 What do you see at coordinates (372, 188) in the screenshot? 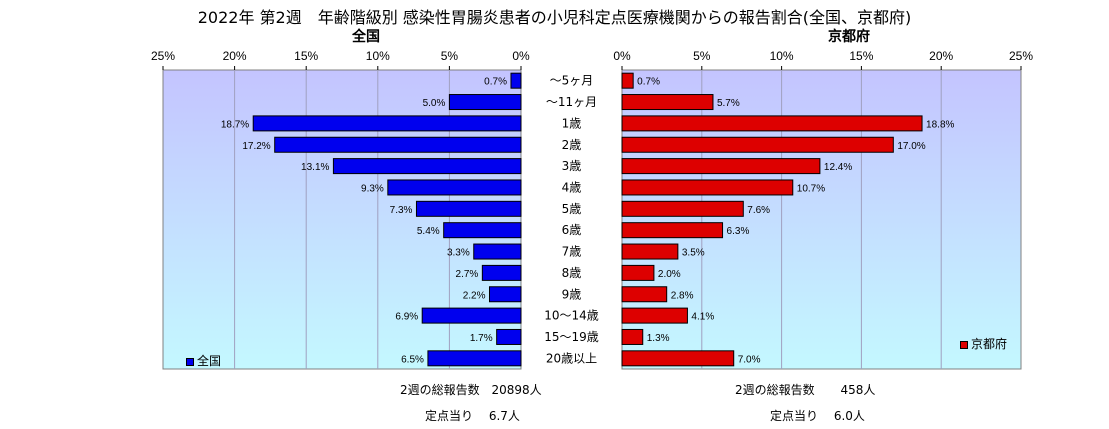
I see `left-data-label: 9.3%` at bounding box center [372, 188].